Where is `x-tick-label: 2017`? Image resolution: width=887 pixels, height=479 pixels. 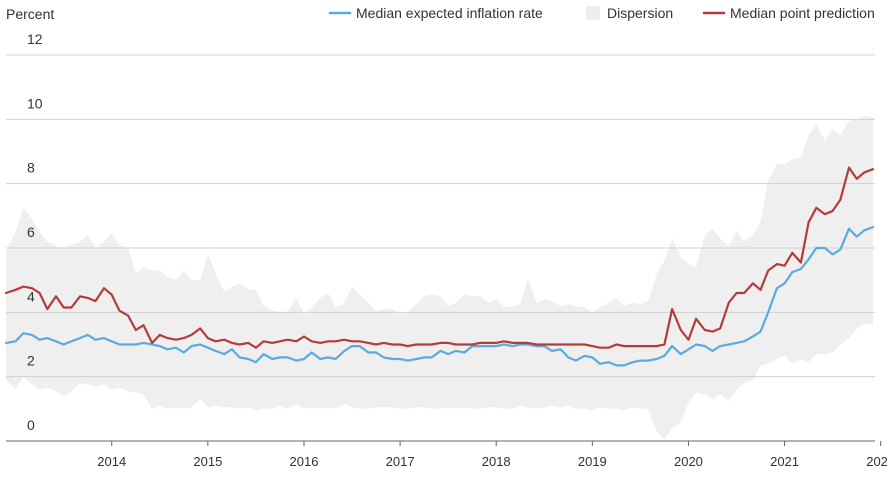
x-tick-label: 2017 is located at coordinates (400, 461).